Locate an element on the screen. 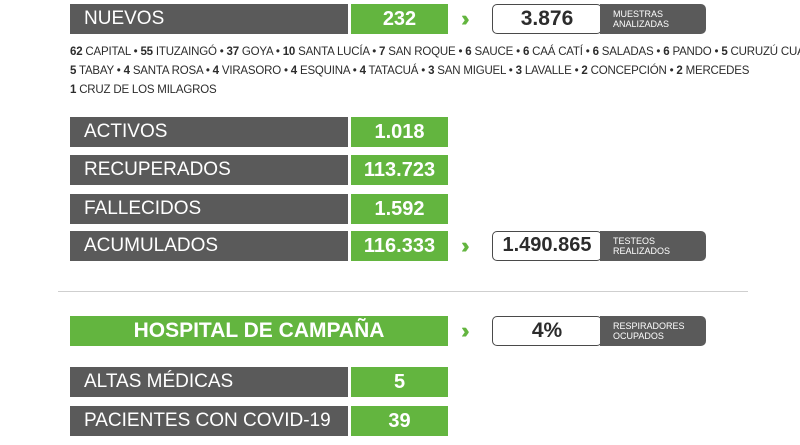  recuperados-value: 113.723 is located at coordinates (399, 170).